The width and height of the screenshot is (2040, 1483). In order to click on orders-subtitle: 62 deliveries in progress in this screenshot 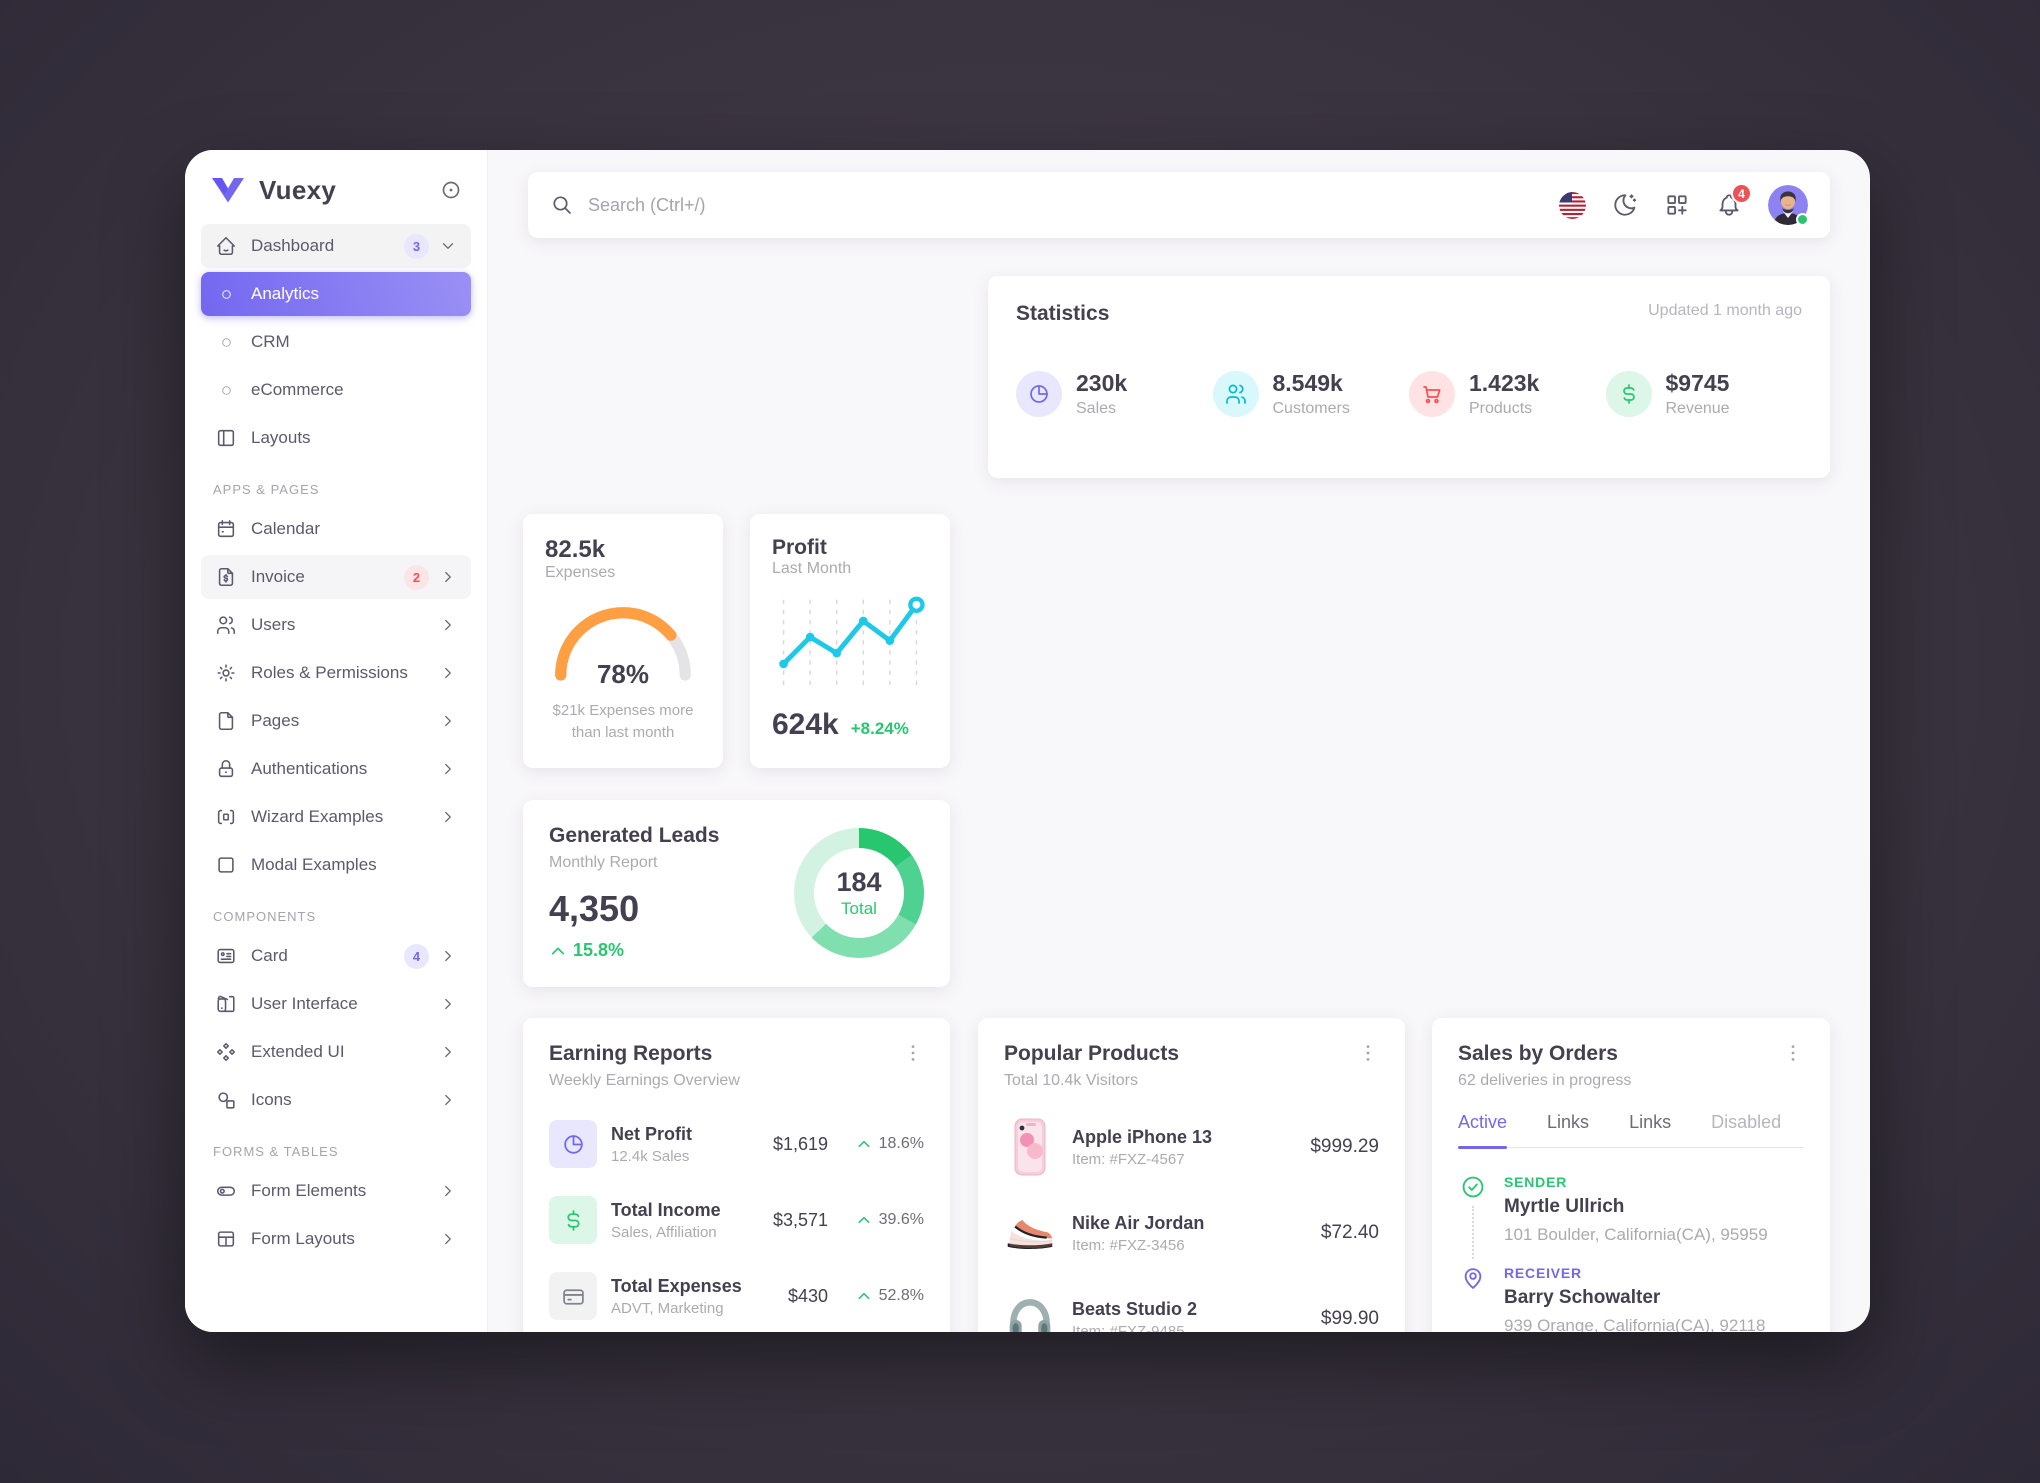, I will do `click(1545, 1080)`.